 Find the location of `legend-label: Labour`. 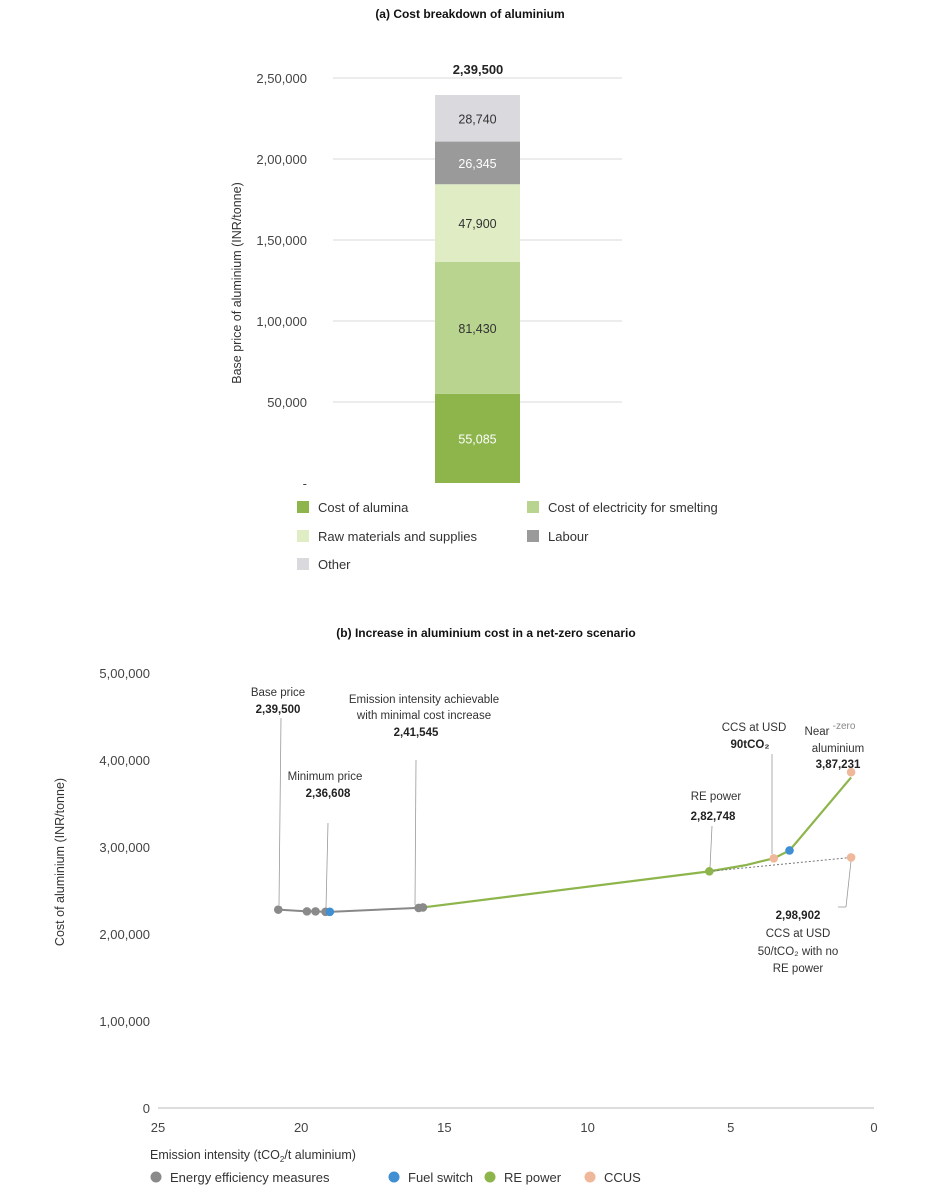

legend-label: Labour is located at coordinates (568, 536).